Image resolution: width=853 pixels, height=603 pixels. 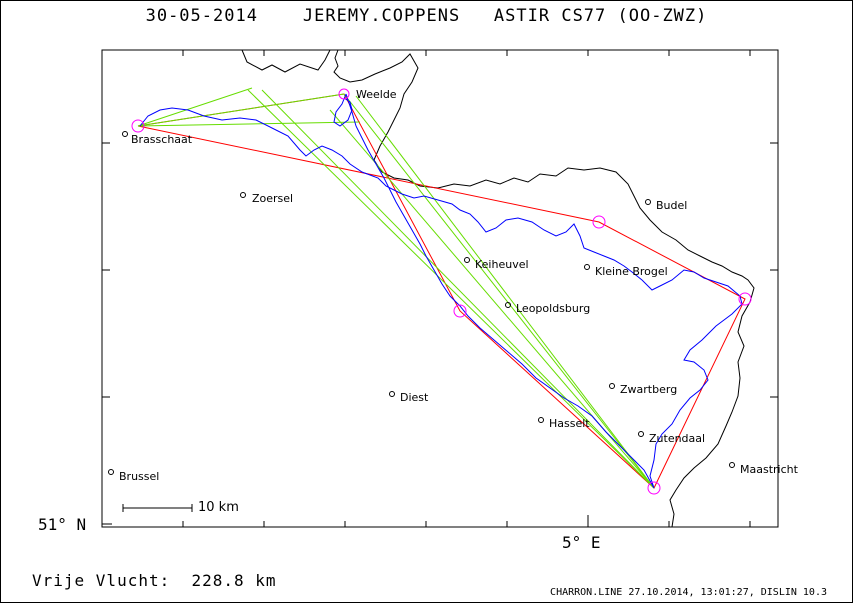 I want to click on town-label: Brussel, so click(x=139, y=476).